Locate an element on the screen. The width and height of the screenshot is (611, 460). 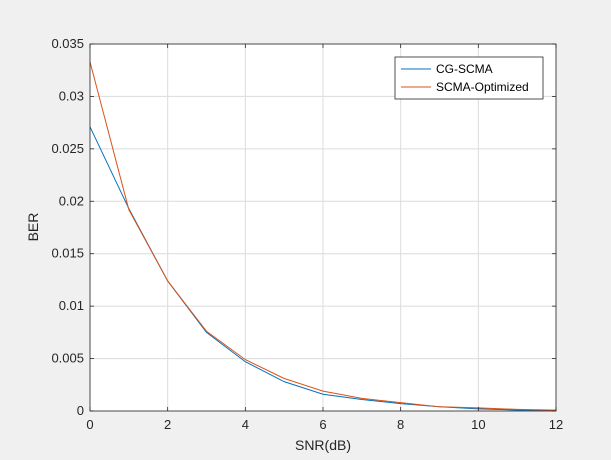
x-tick-label: 6 is located at coordinates (322, 424).